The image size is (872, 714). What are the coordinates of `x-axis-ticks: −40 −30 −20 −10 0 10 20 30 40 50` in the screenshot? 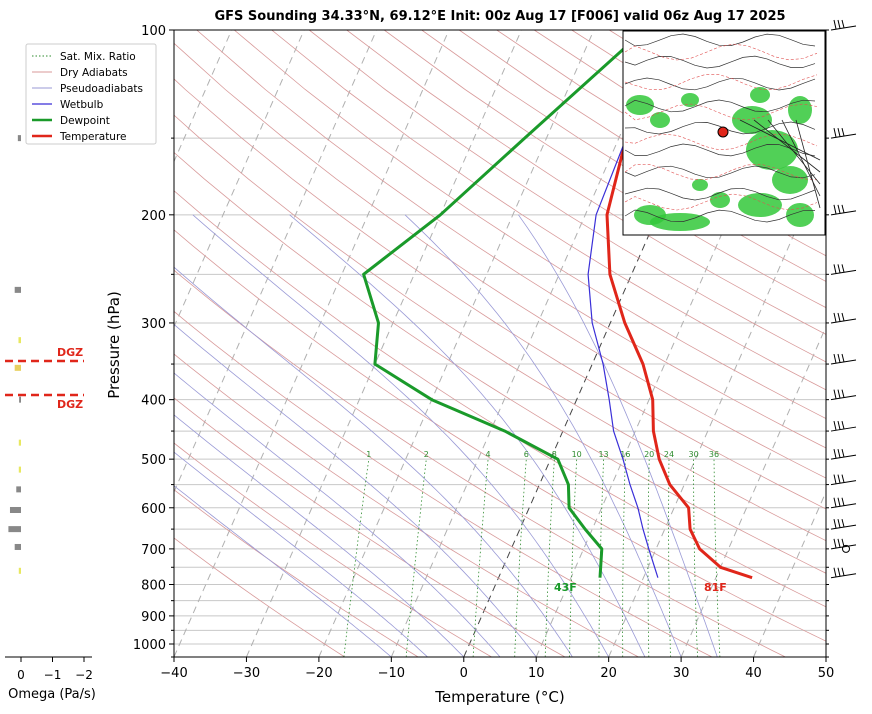 It's located at (497, 669).